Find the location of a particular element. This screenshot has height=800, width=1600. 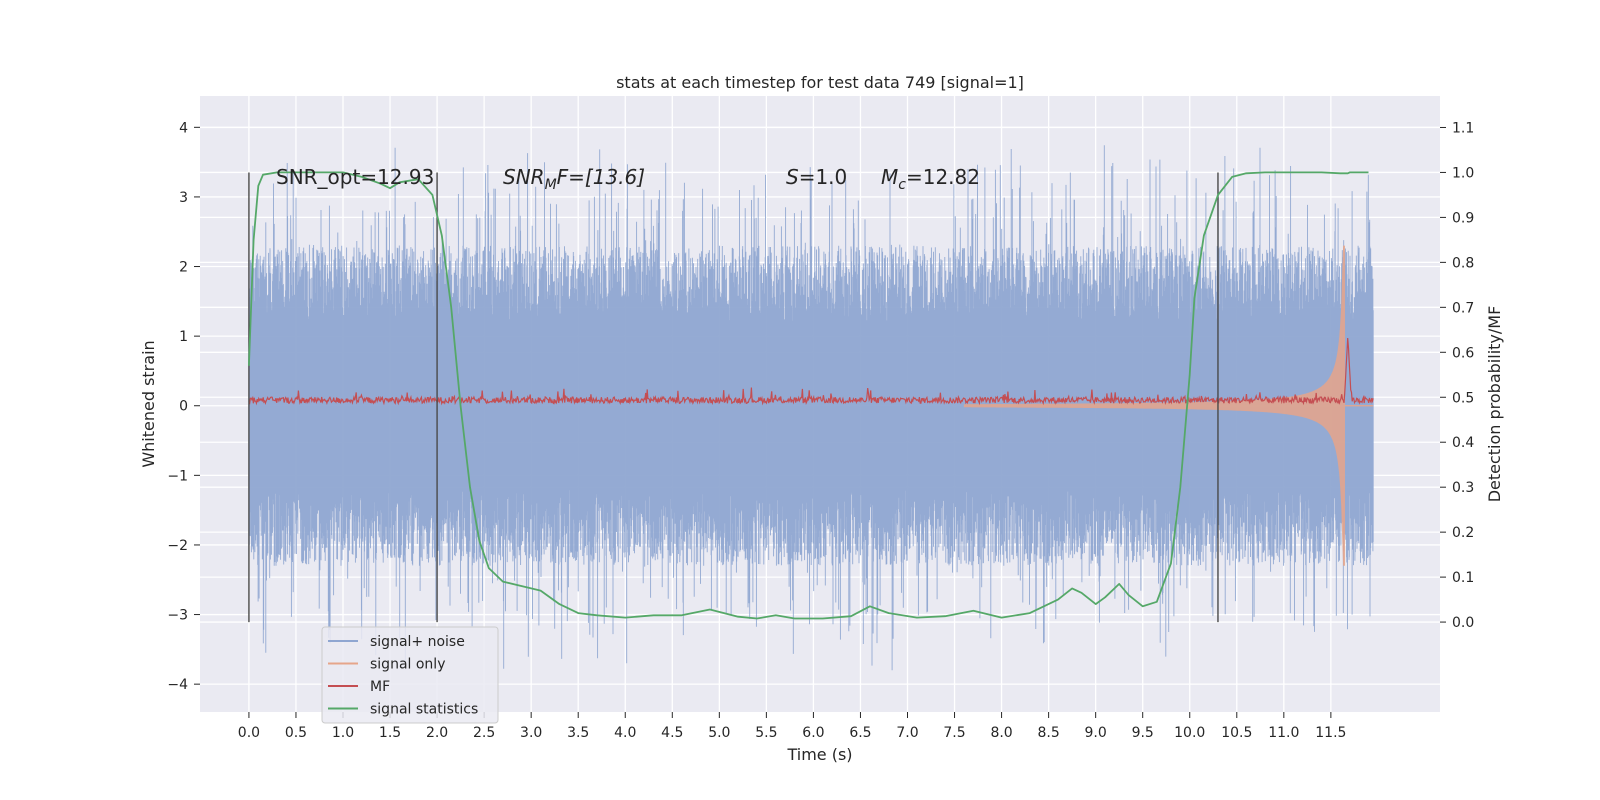

legend-label: signal only is located at coordinates (407, 665).